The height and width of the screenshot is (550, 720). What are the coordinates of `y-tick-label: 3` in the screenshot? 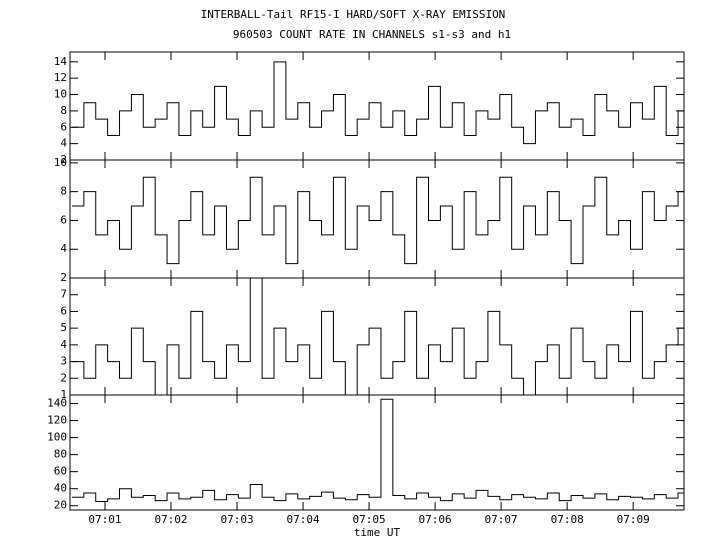 It's located at (63, 361).